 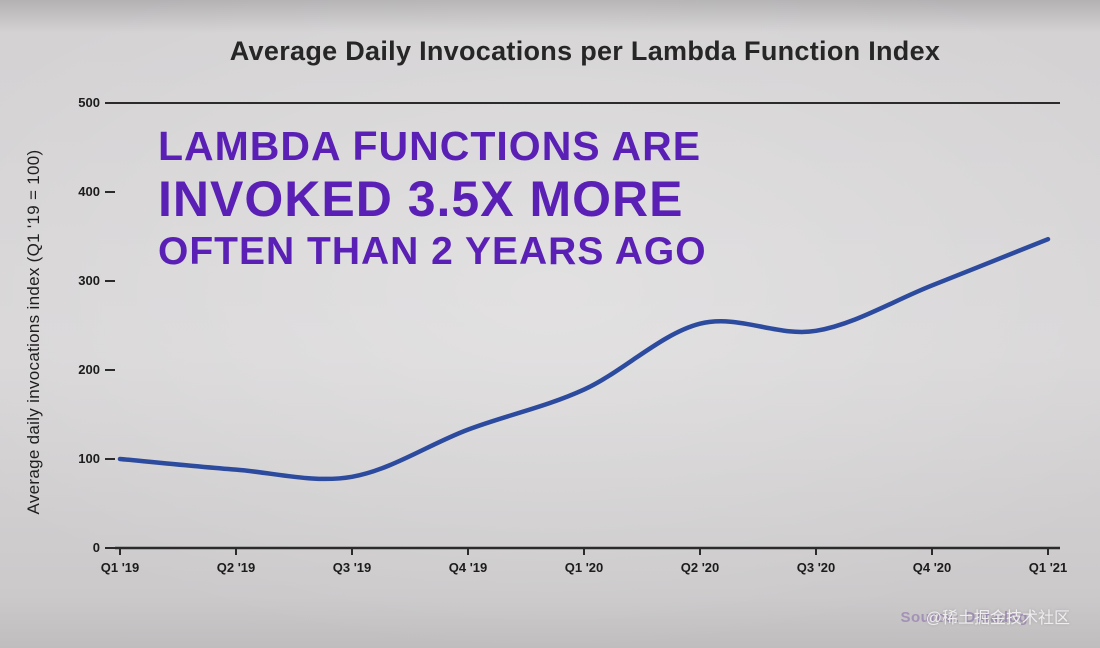 I want to click on x-tick-label: Q3 '19, so click(x=352, y=567).